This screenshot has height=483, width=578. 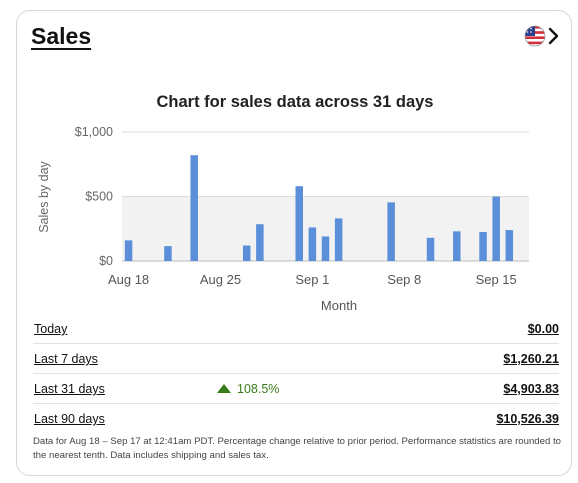 I want to click on percent-change-value: 108.5%, so click(x=258, y=389).